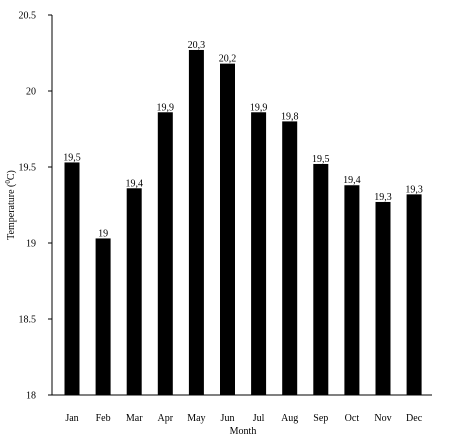 The image size is (449, 443). Describe the element at coordinates (8, 182) in the screenshot. I see `y-axis-title-superscript: 0` at that location.